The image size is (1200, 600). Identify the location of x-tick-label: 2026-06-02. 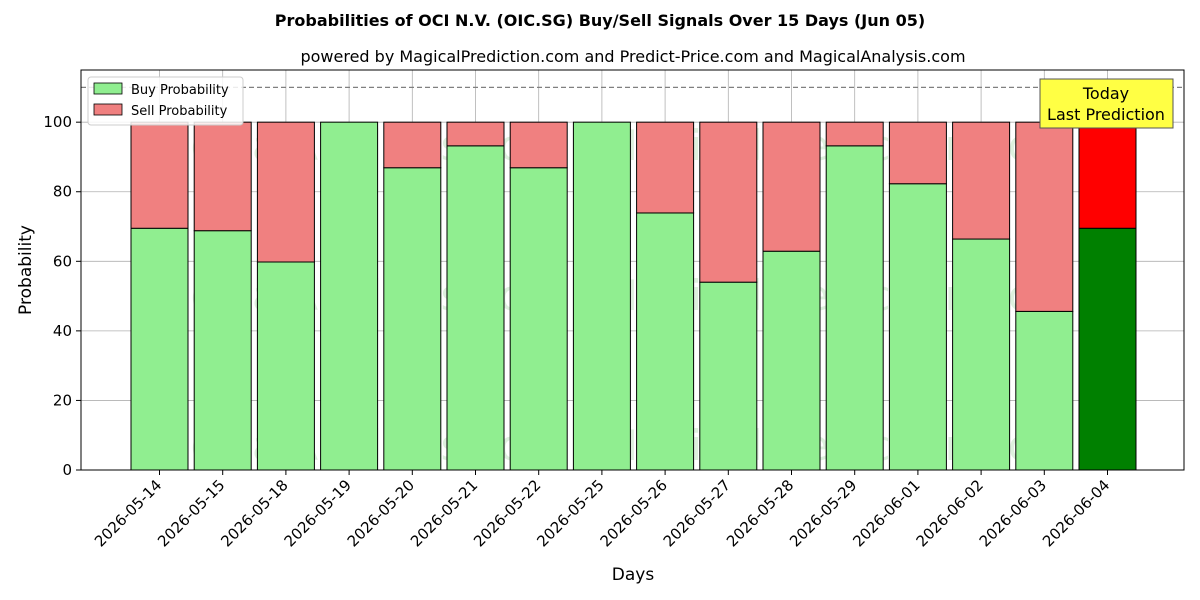
(950, 513).